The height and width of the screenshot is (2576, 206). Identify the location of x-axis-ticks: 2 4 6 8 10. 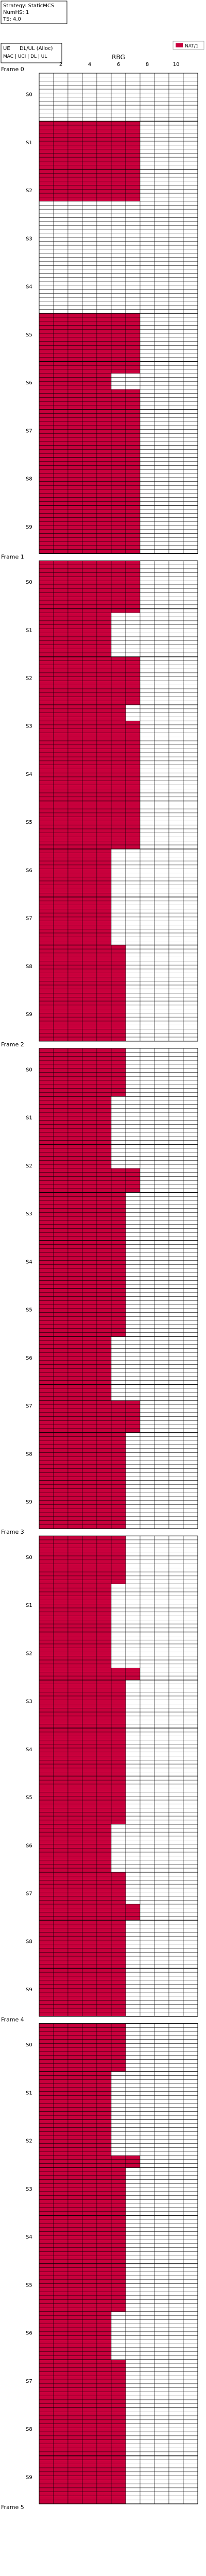
(120, 64).